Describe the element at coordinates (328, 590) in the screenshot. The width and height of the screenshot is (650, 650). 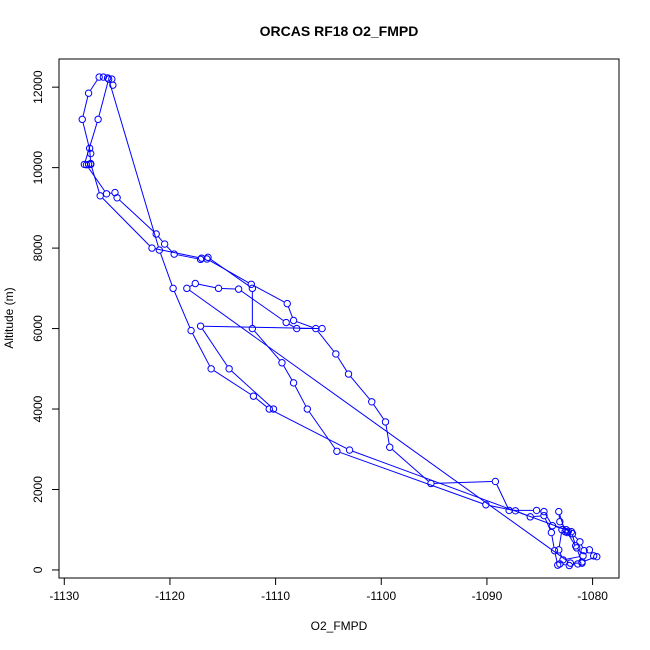
I see `x-axis: -1130 -1120 -1110 -1100 -1090 -1080` at that location.